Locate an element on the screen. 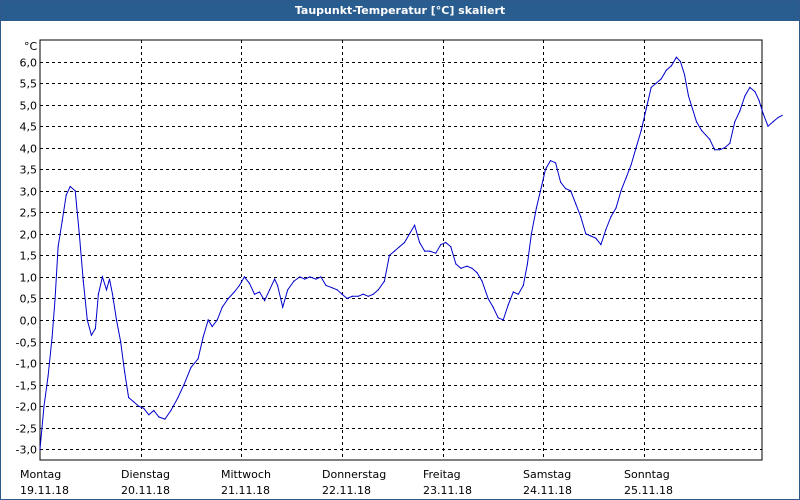  chart-title: Taupunkt-Temperatur [°C] skaliert is located at coordinates (400, 11).